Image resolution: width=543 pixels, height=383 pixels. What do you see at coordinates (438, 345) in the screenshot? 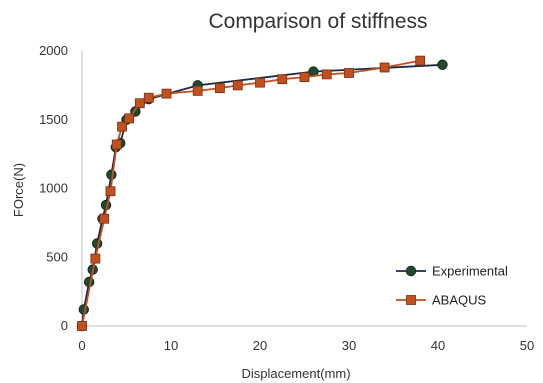
I see `x-tick-label: 40` at bounding box center [438, 345].